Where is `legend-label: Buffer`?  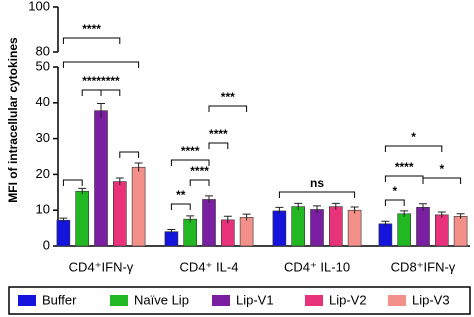 legend-label: Buffer is located at coordinates (59, 299).